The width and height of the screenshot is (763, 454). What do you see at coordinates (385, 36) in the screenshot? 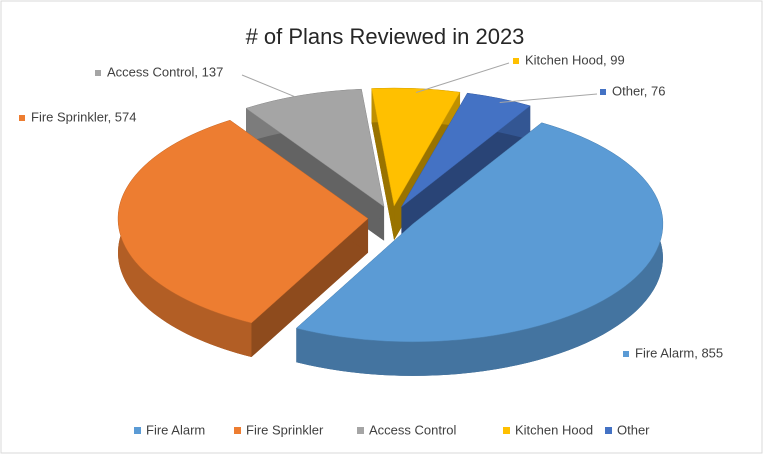
I see `chart-title: # of Plans Reviewed in 2023` at bounding box center [385, 36].